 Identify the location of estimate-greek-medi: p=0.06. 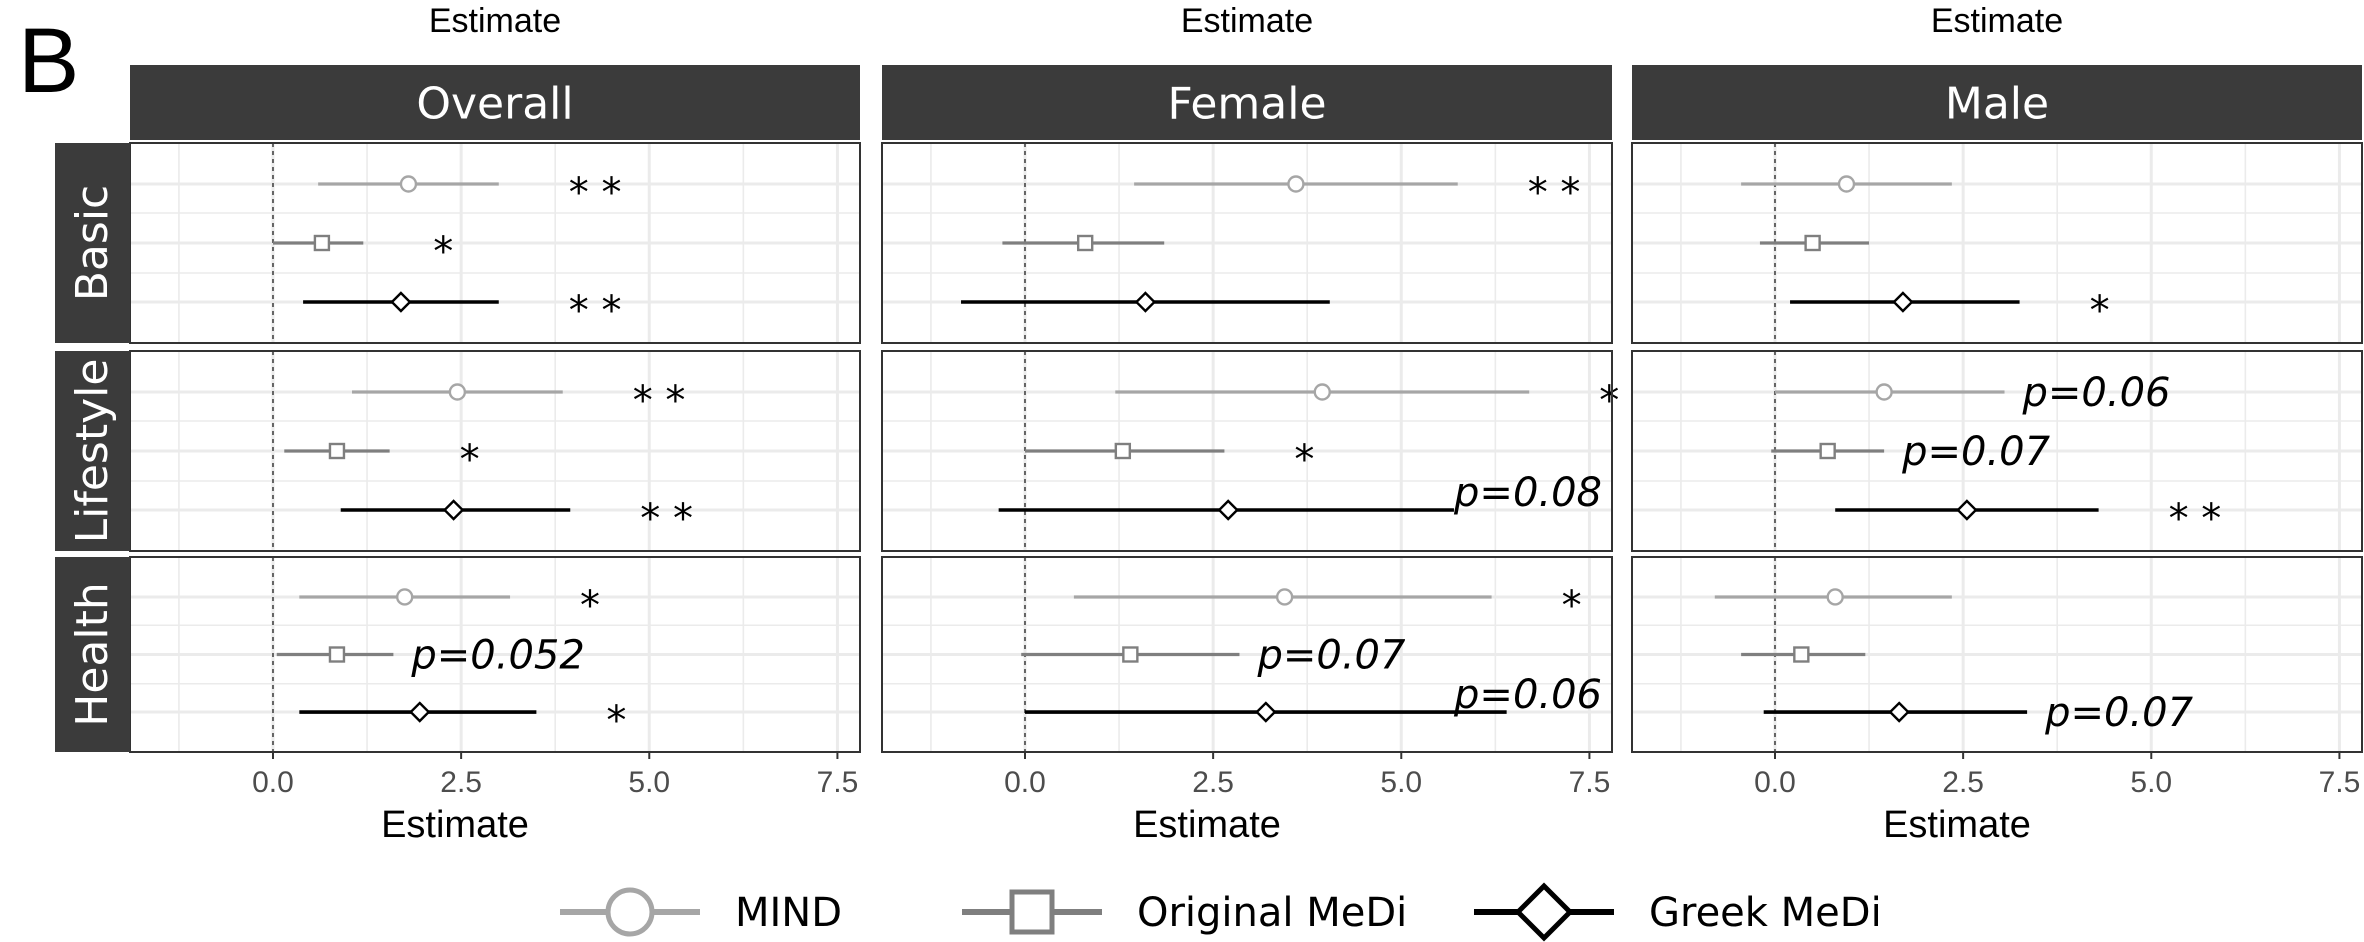
(1313, 697).